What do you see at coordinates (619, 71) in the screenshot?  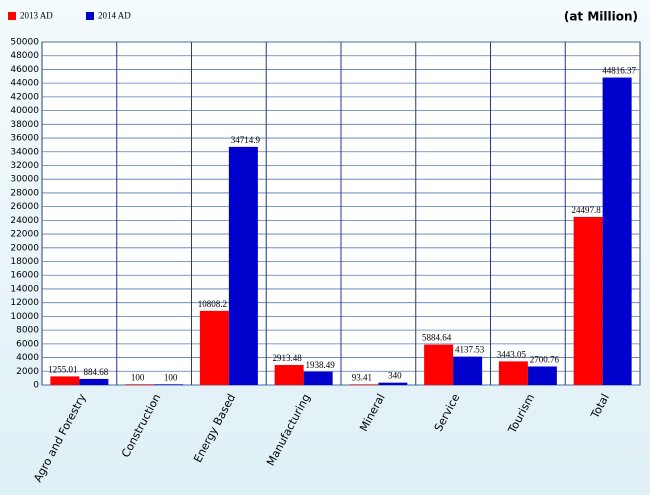 I see `data-label: 44816.37` at bounding box center [619, 71].